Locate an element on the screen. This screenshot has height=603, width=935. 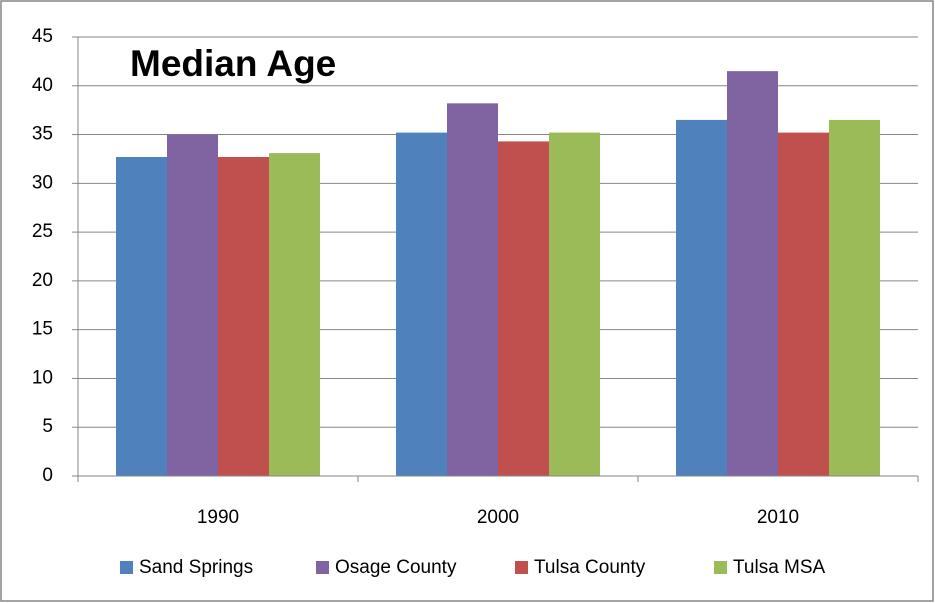
y-tick-label: 10 is located at coordinates (42, 377).